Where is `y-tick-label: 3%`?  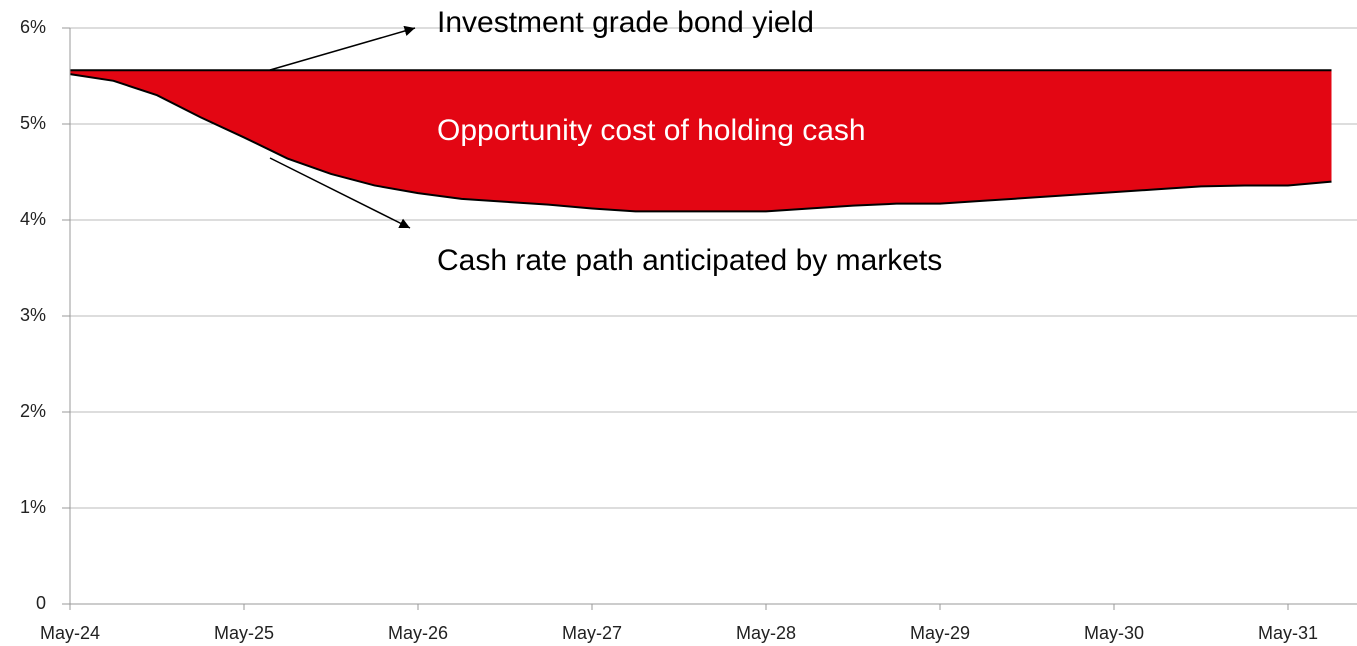
y-tick-label: 3% is located at coordinates (33, 315).